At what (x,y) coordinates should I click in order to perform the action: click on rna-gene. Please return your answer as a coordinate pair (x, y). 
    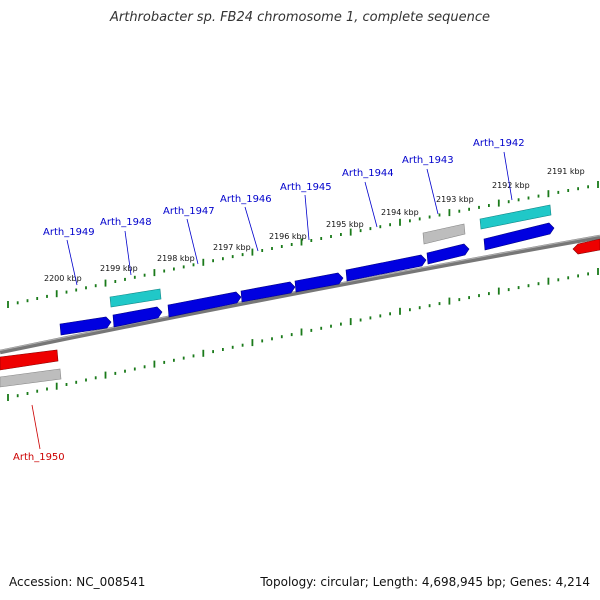
    Looking at the image, I should click on (515, 217).